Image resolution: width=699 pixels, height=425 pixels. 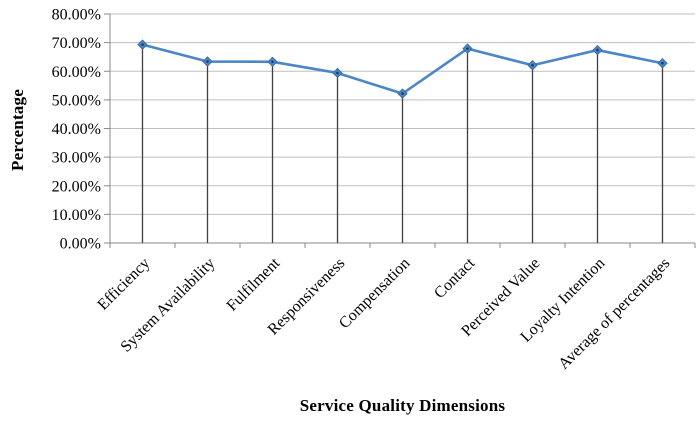 What do you see at coordinates (17, 130) in the screenshot?
I see `y-axis-title: Percentage` at bounding box center [17, 130].